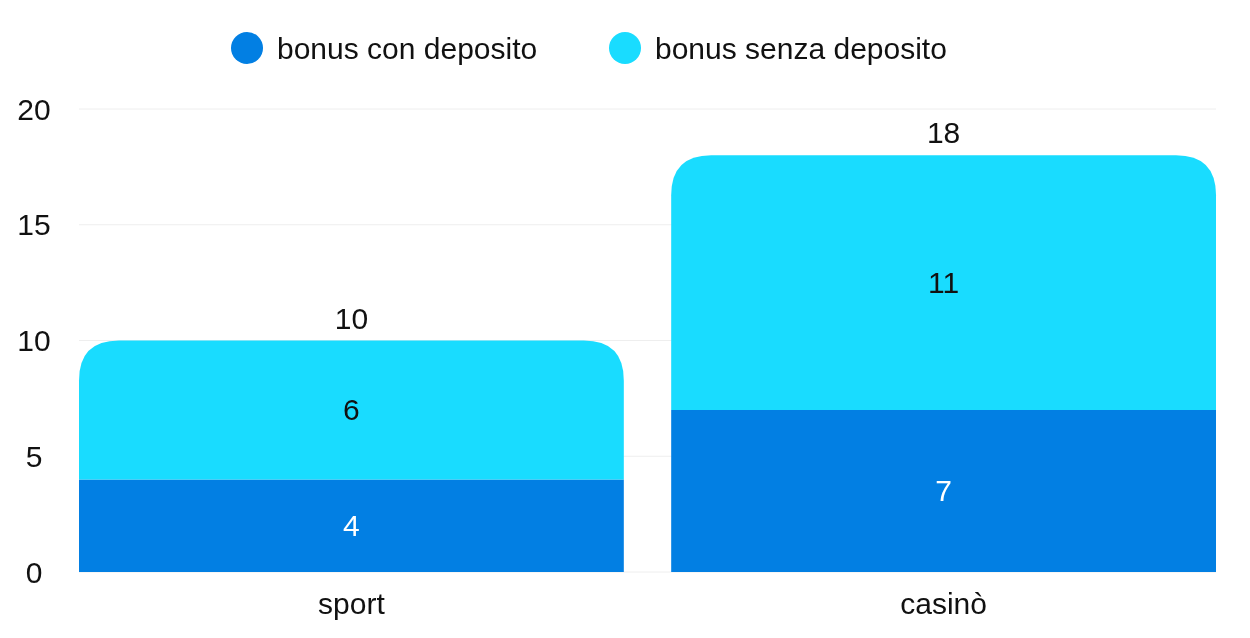  What do you see at coordinates (34, 456) in the screenshot?
I see `y-tick-label: 5` at bounding box center [34, 456].